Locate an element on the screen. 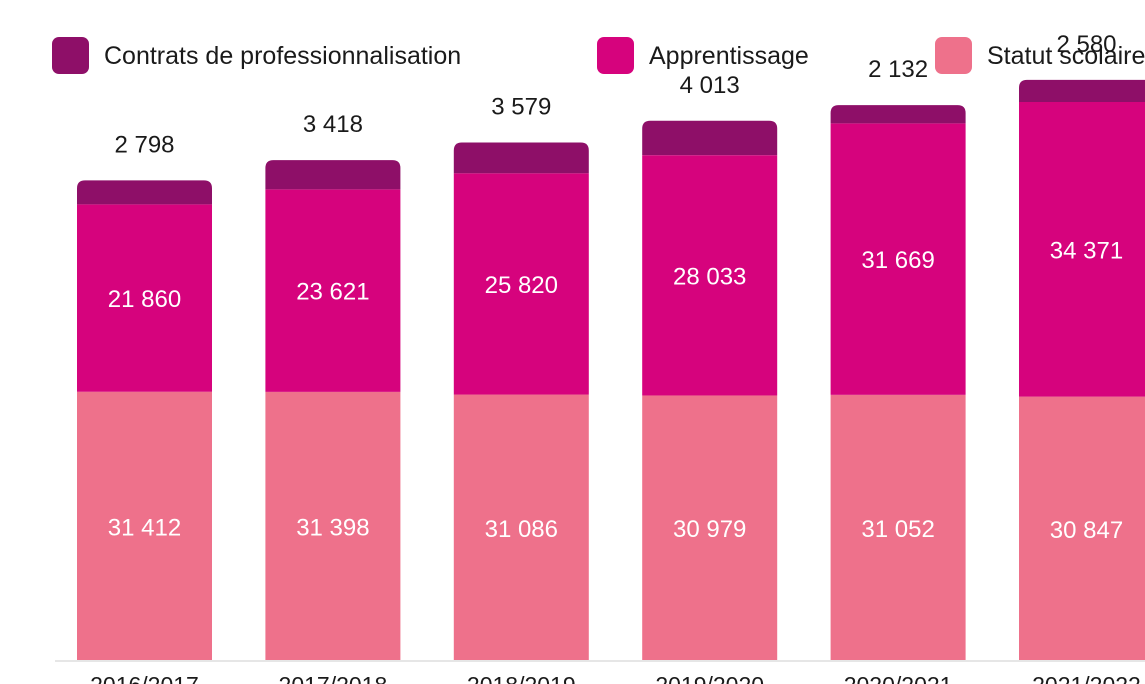 The image size is (1145, 684). data-label: 28 033 is located at coordinates (709, 276).